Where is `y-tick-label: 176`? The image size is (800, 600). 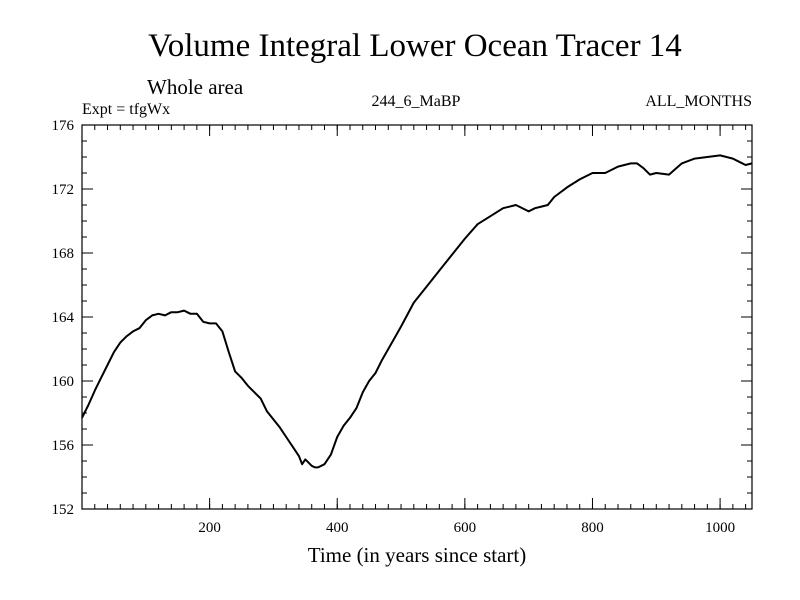 y-tick-label: 176 is located at coordinates (63, 126).